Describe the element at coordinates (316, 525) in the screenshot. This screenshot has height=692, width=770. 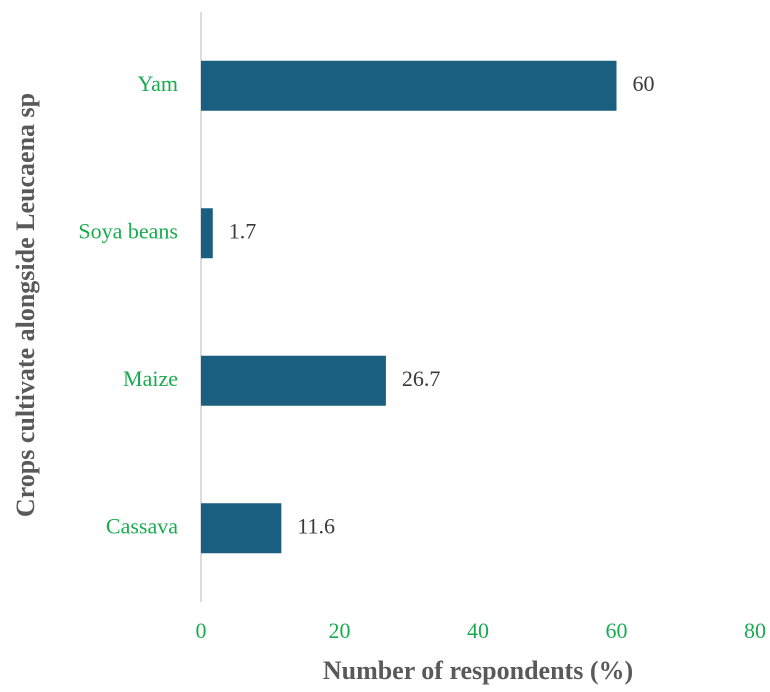
I see `value-label: 11.6` at that location.